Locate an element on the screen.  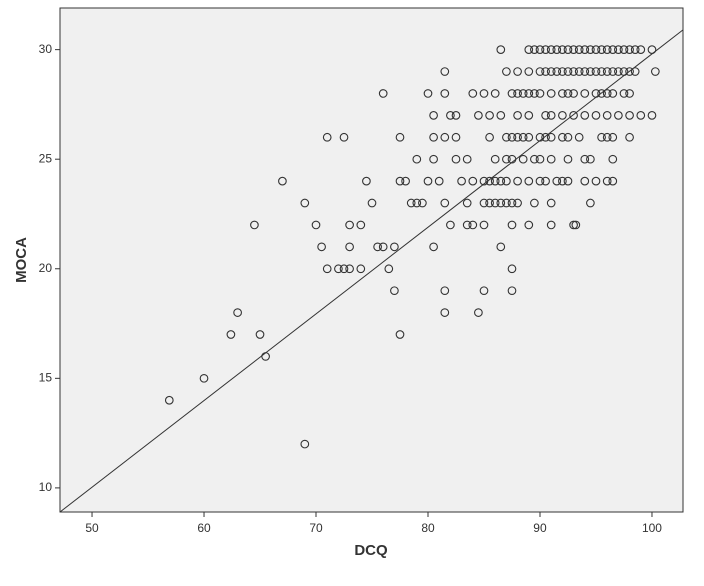
y-tick-label: 30 is located at coordinates (46, 49).